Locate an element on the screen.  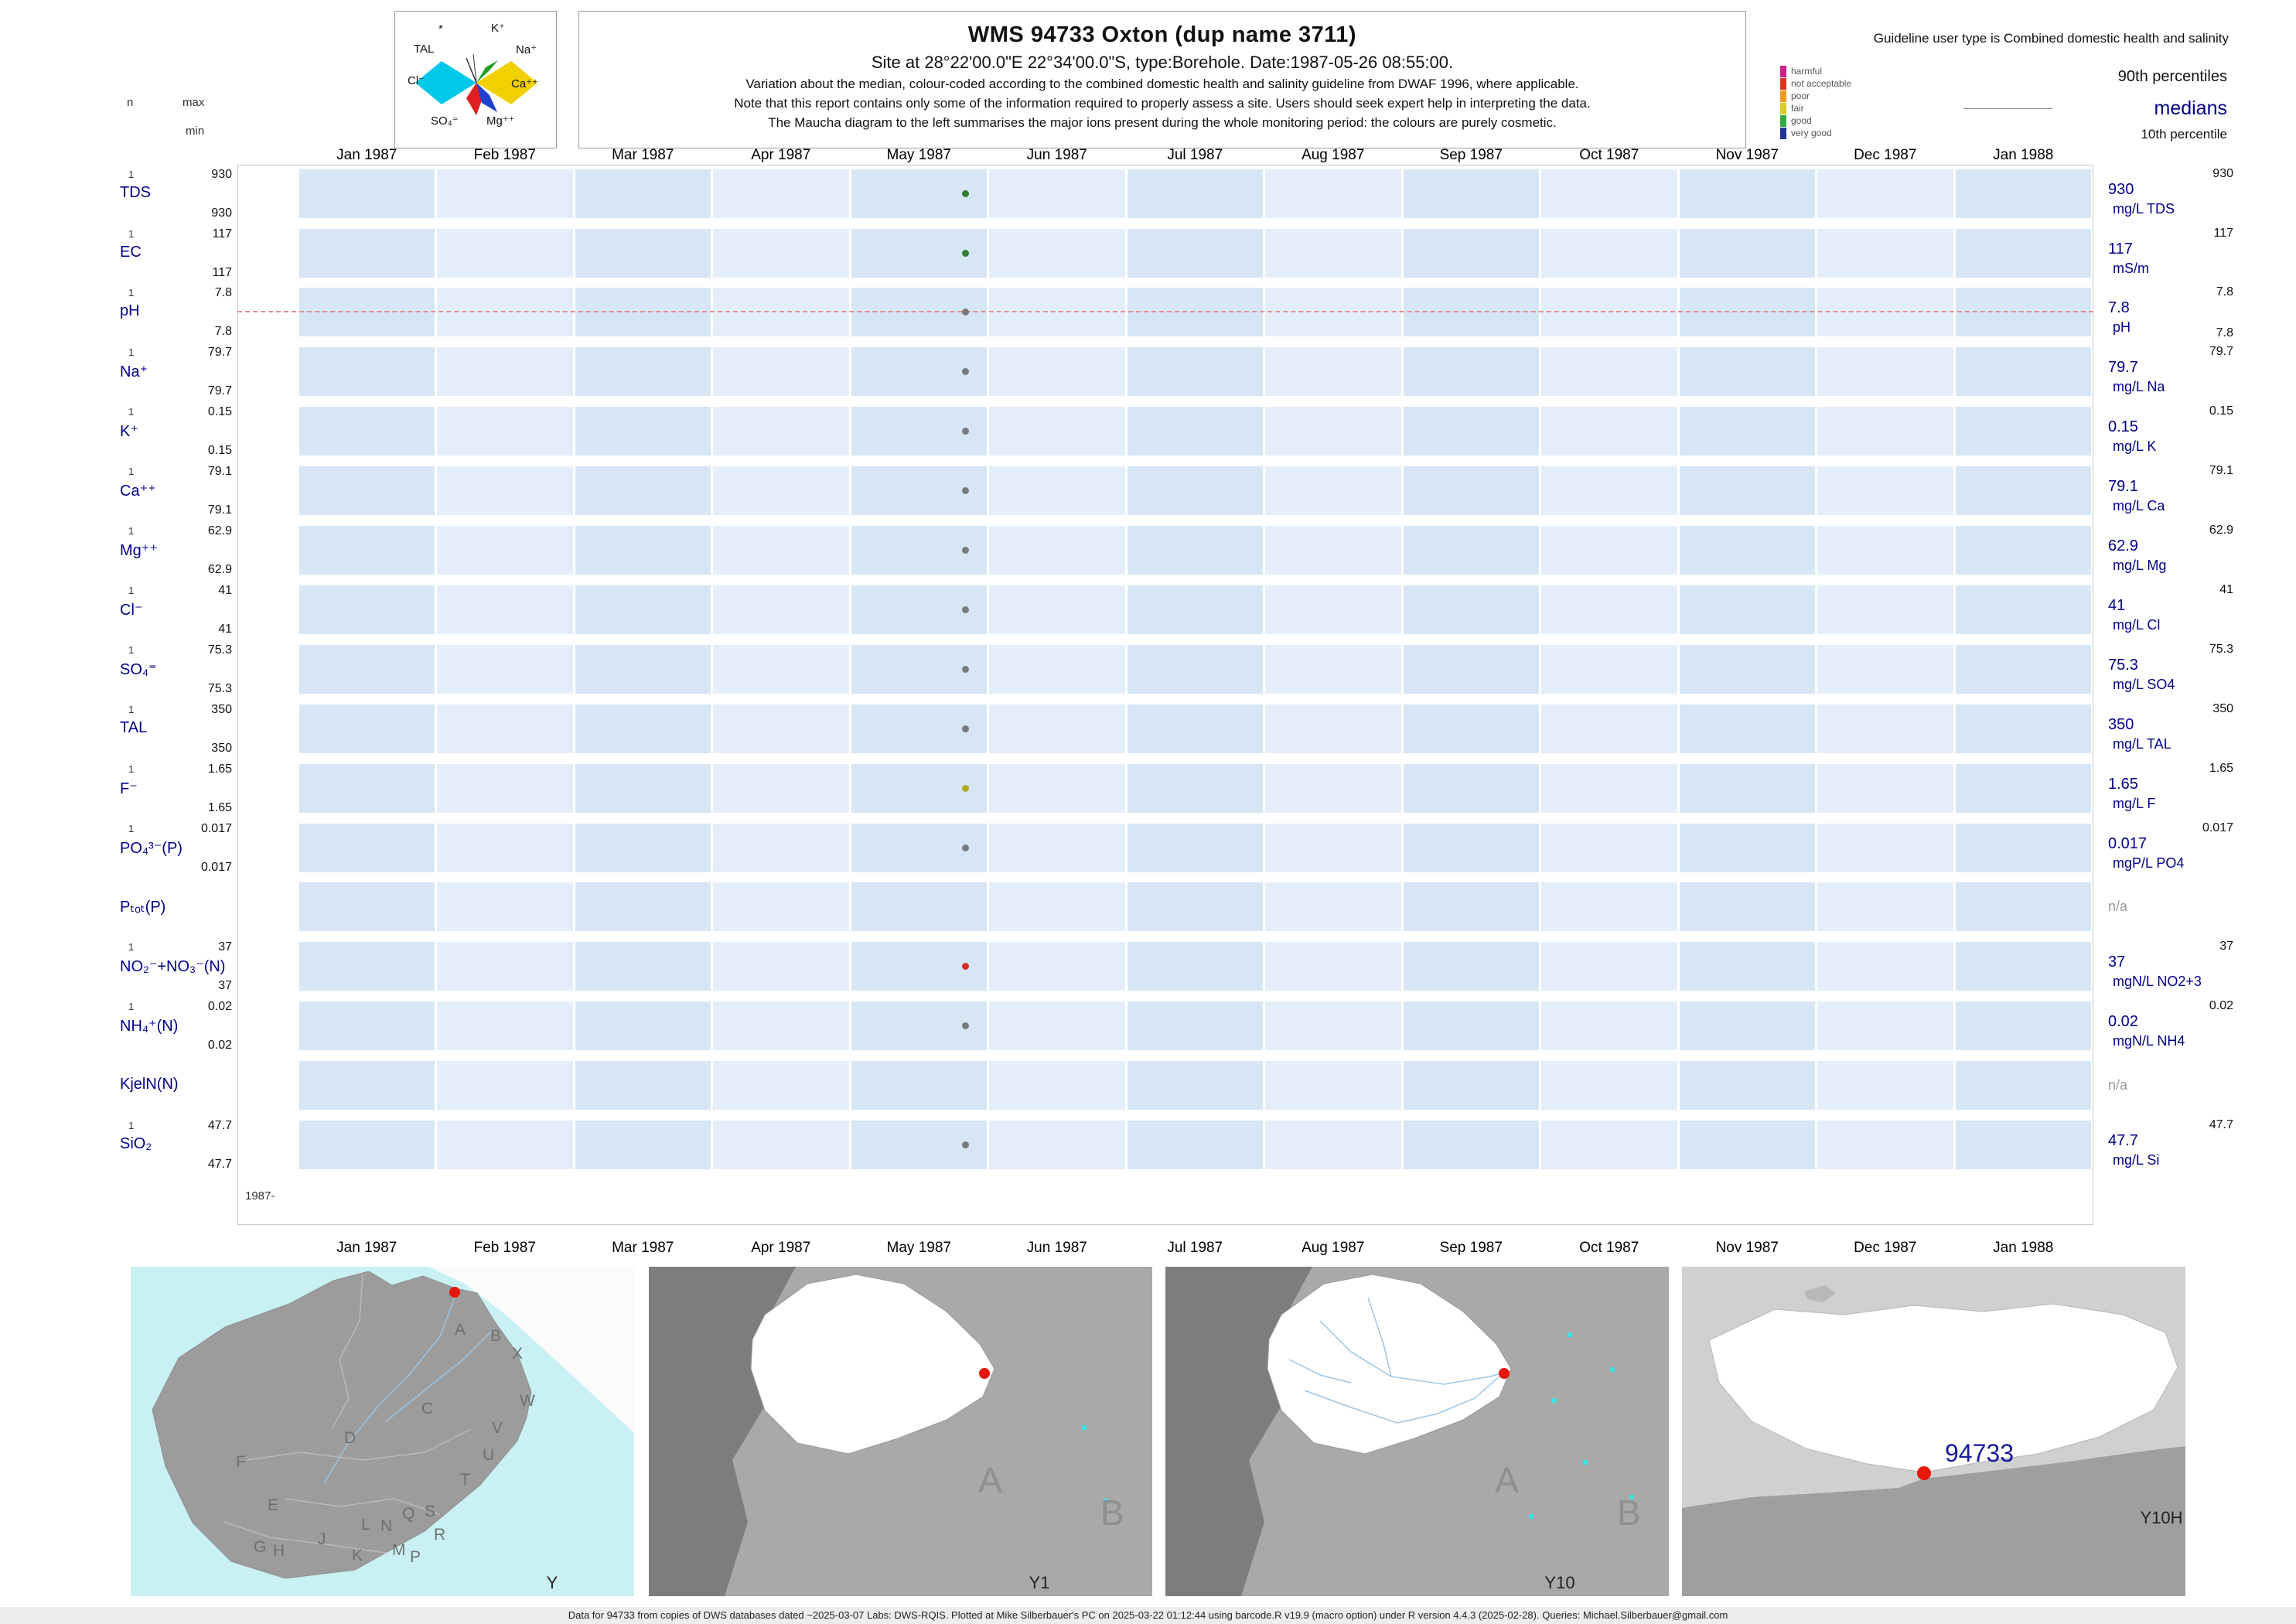
min-value: 79.1 is located at coordinates (219, 510).